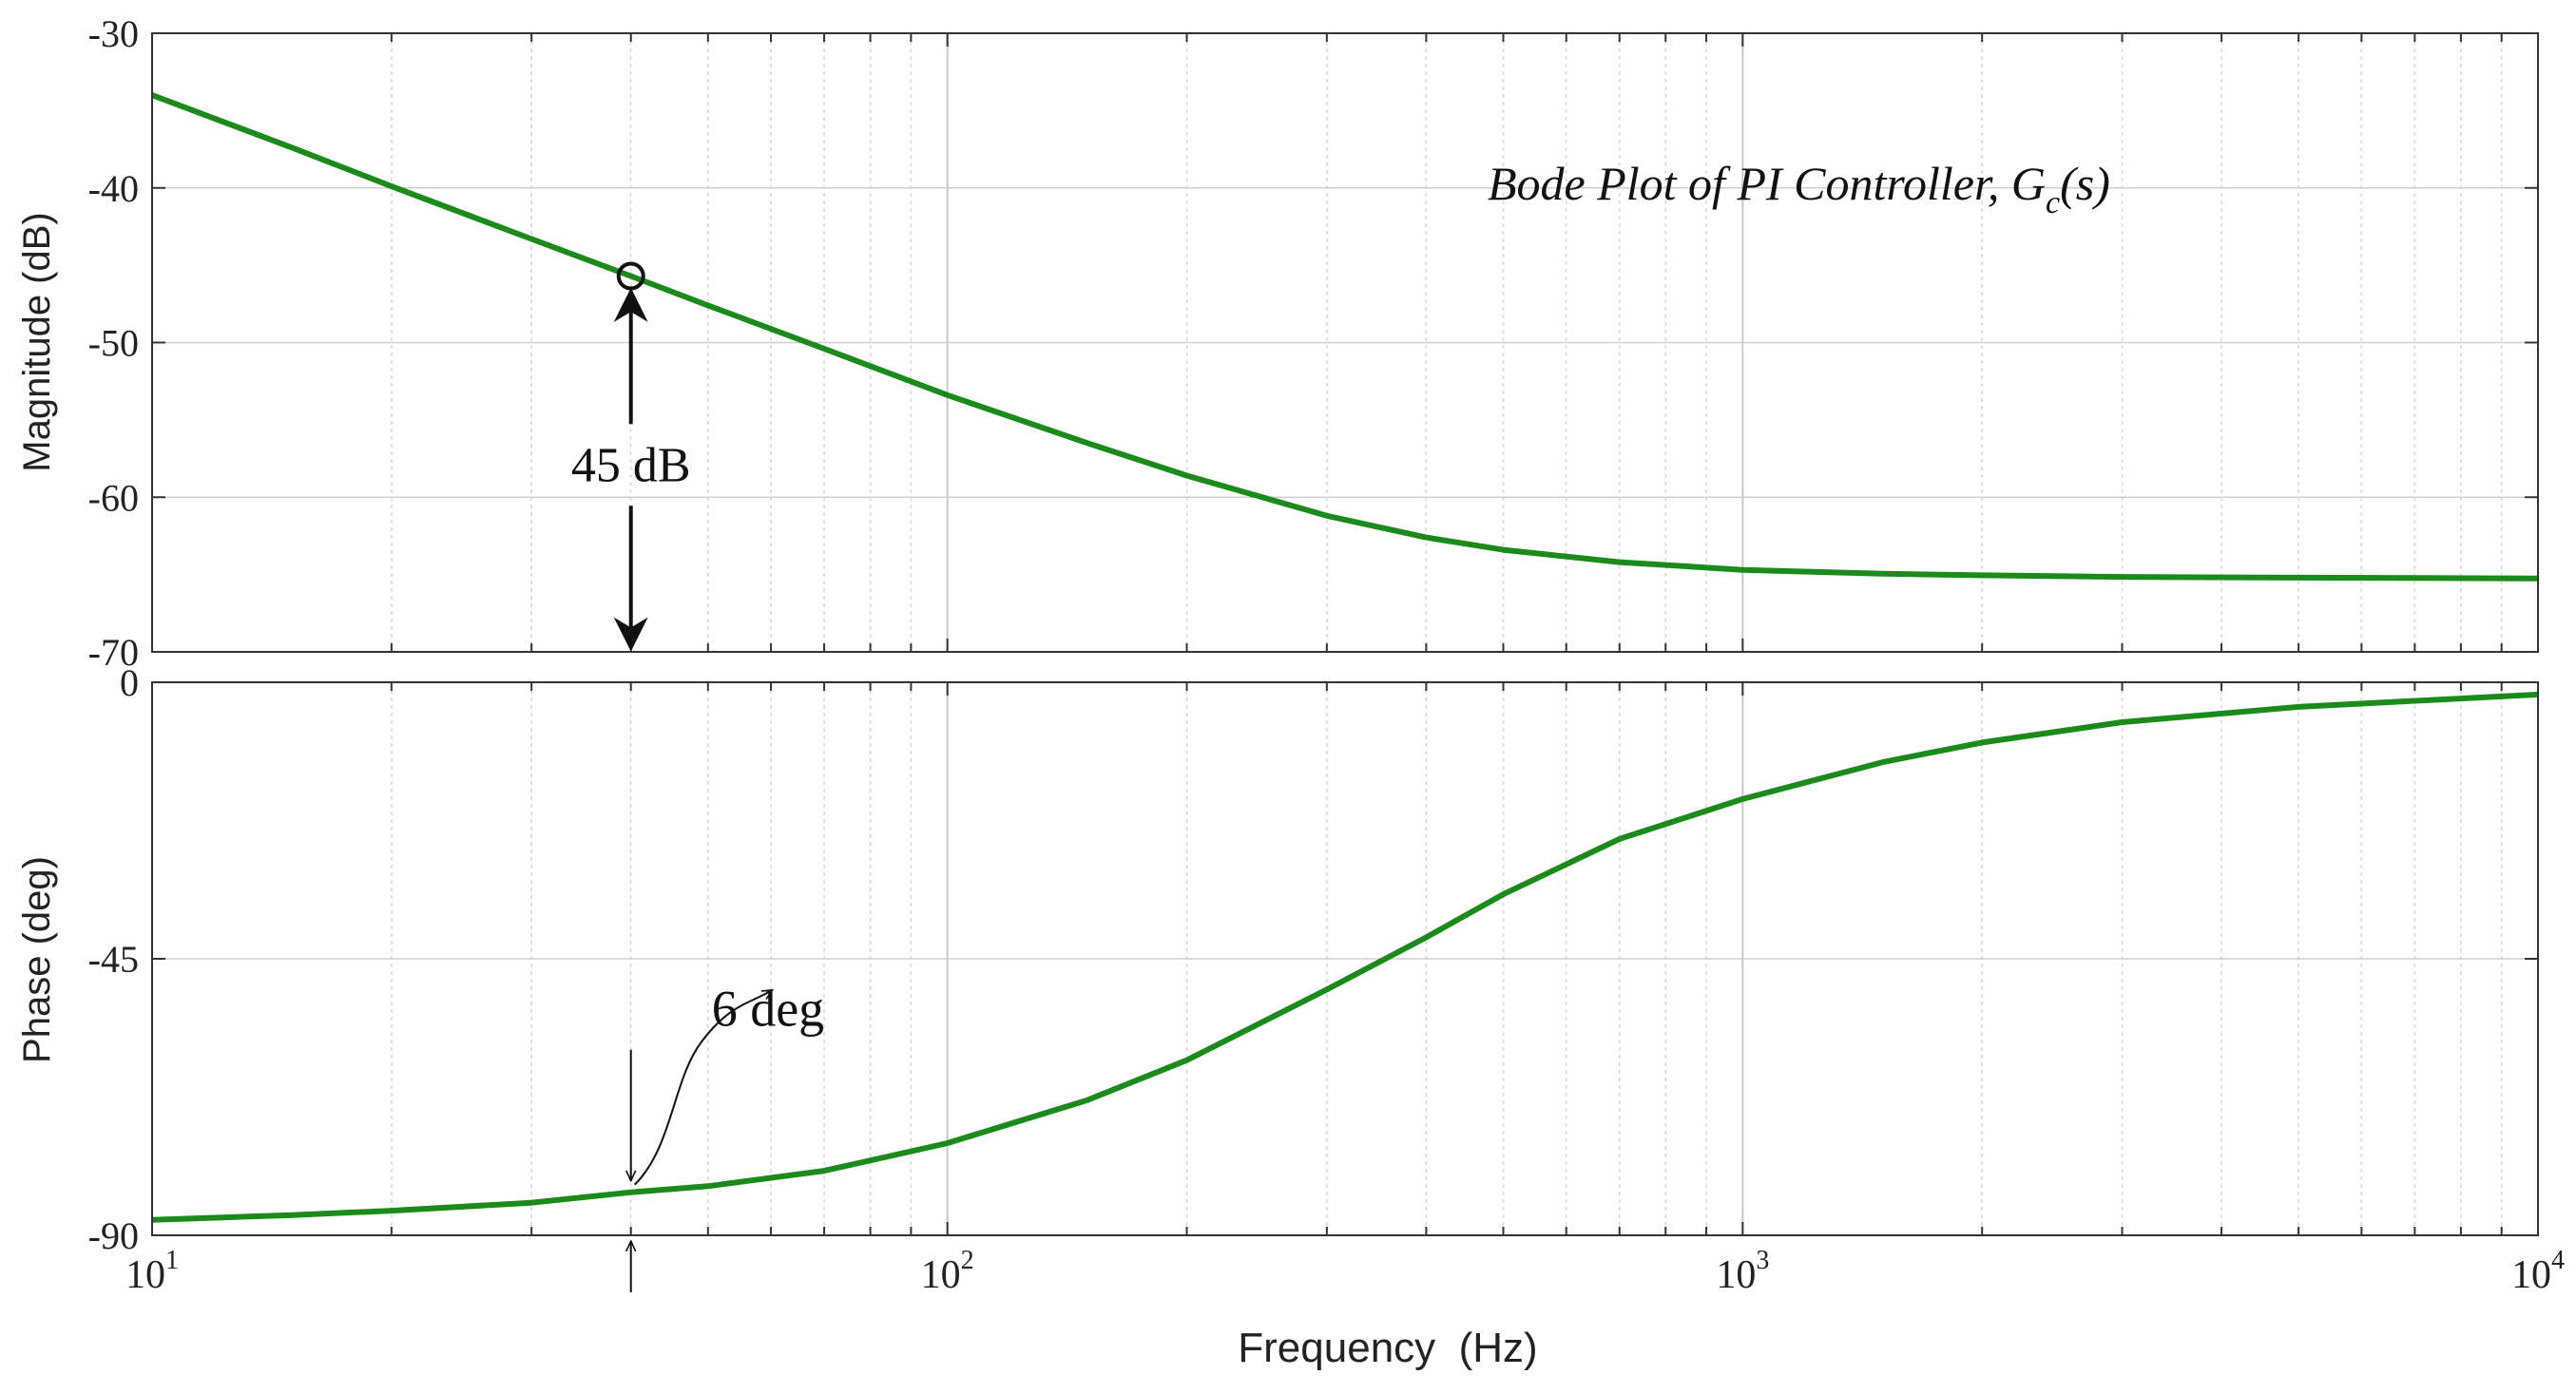  What do you see at coordinates (1767, 183) in the screenshot?
I see `chart-title-main: Bode Plot of PI Controller, G` at bounding box center [1767, 183].